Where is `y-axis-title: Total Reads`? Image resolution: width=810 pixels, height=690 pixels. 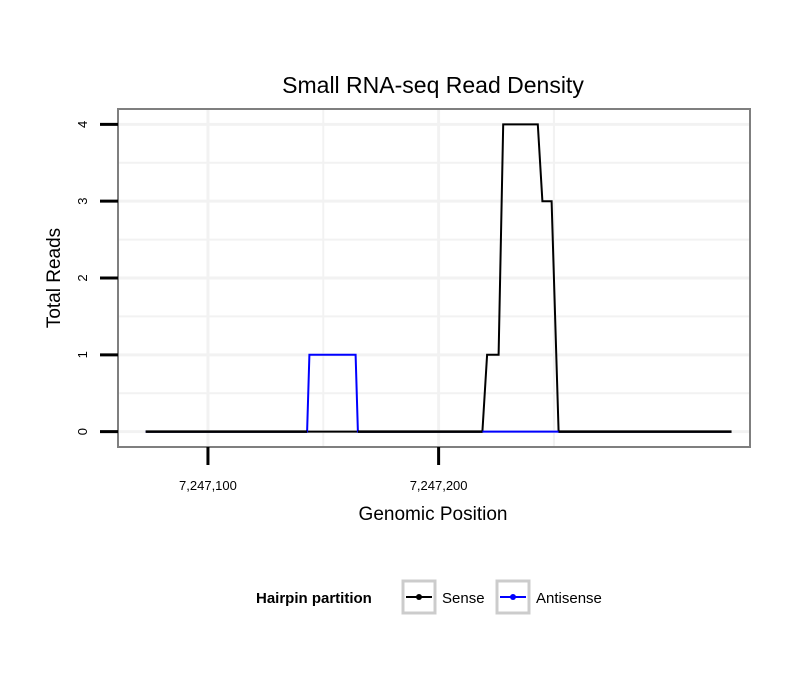 y-axis-title: Total Reads is located at coordinates (54, 278).